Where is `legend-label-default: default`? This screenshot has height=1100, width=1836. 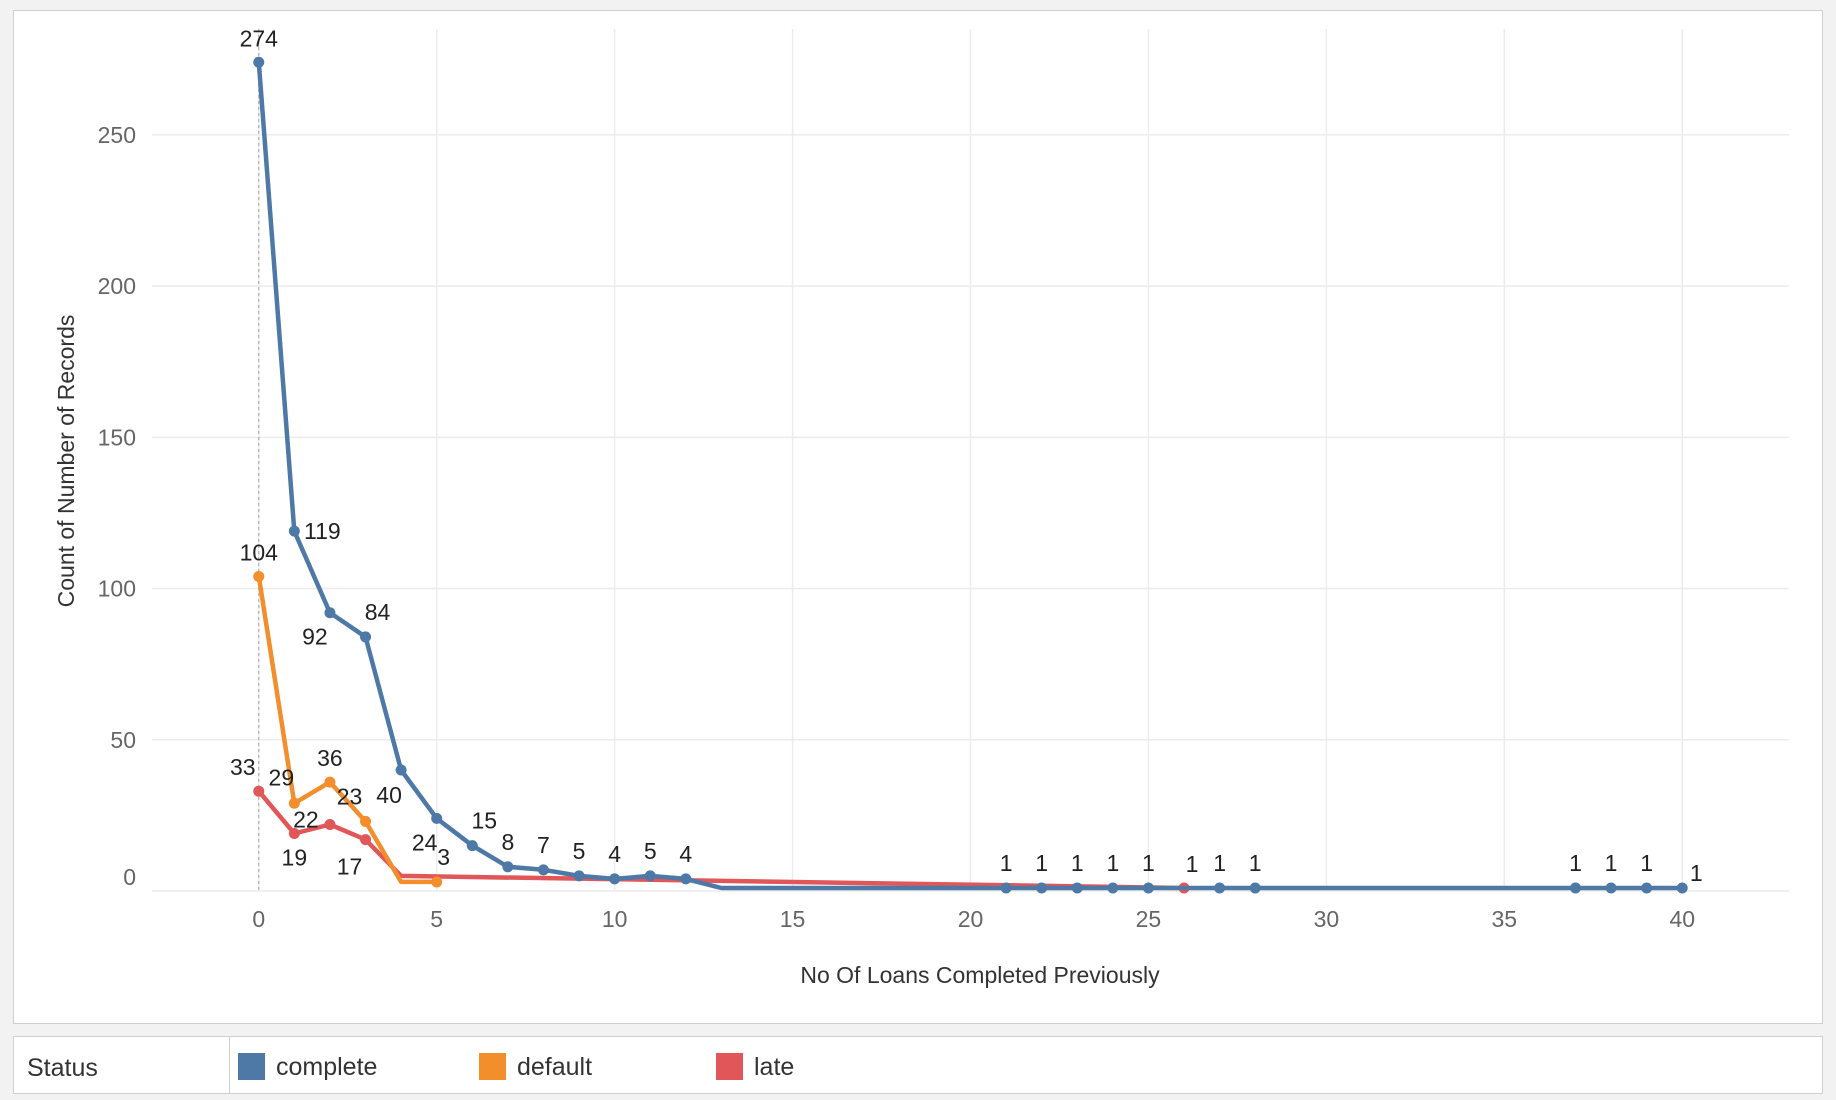
legend-label-default: default is located at coordinates (555, 1067).